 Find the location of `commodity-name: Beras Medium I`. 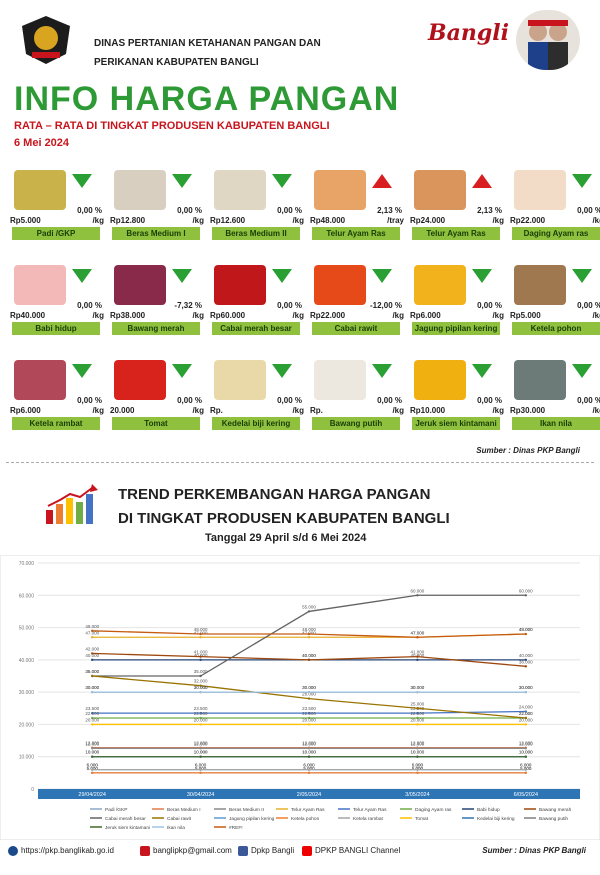

commodity-name: Beras Medium I is located at coordinates (156, 233).